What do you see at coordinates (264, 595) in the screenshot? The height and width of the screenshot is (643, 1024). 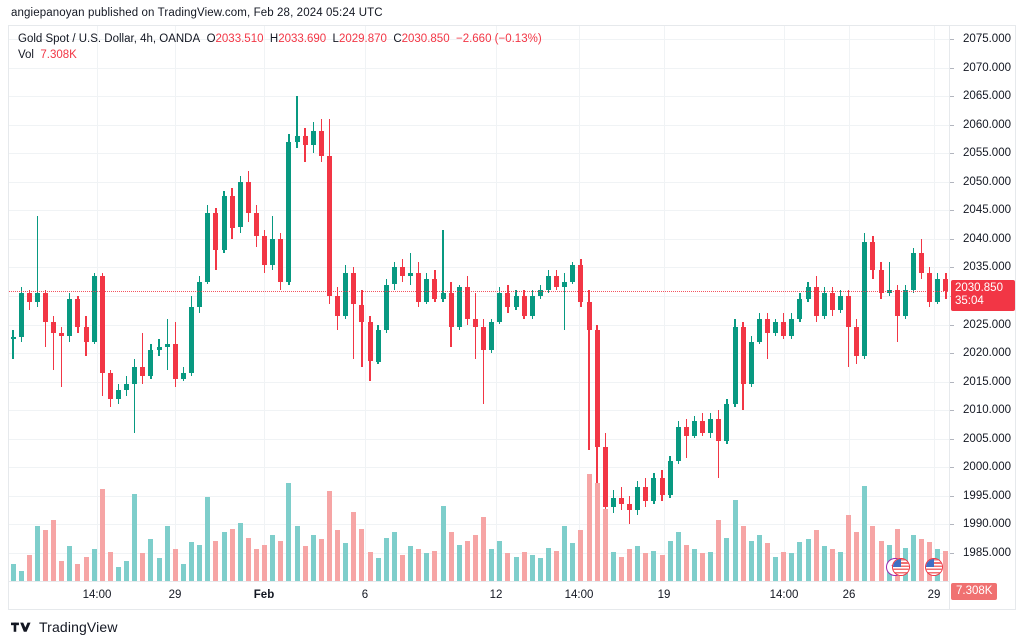 I see `time-axis-tick-label: Feb` at bounding box center [264, 595].